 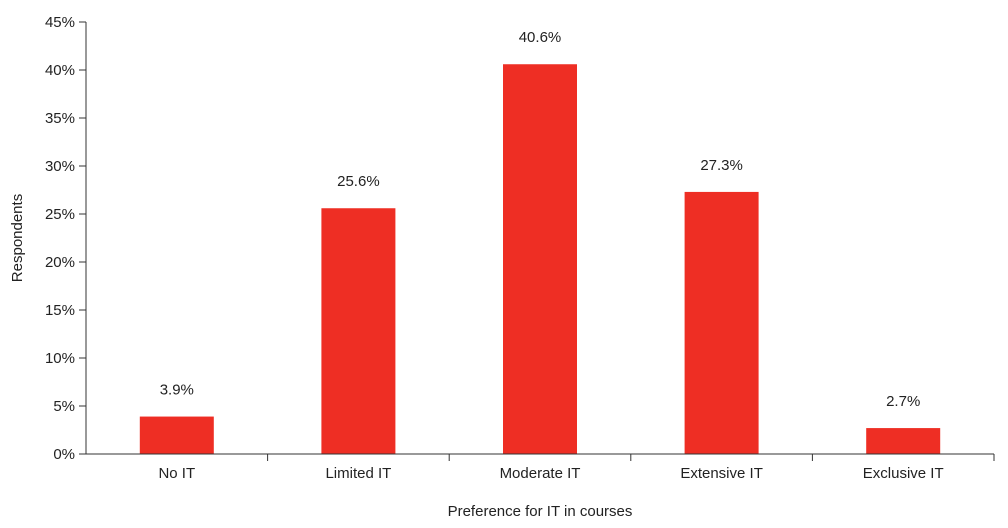 What do you see at coordinates (65, 238) in the screenshot?
I see `y-axis-ticks: 0% 5% 10% 15% 20% 25% 30% 35% 40% 45%` at bounding box center [65, 238].